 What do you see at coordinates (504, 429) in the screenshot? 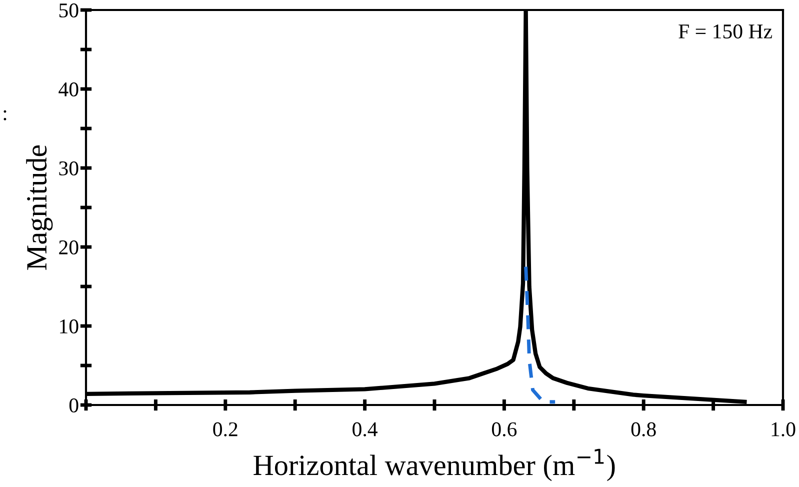
I see `x-tick-label: 0.6` at bounding box center [504, 429].